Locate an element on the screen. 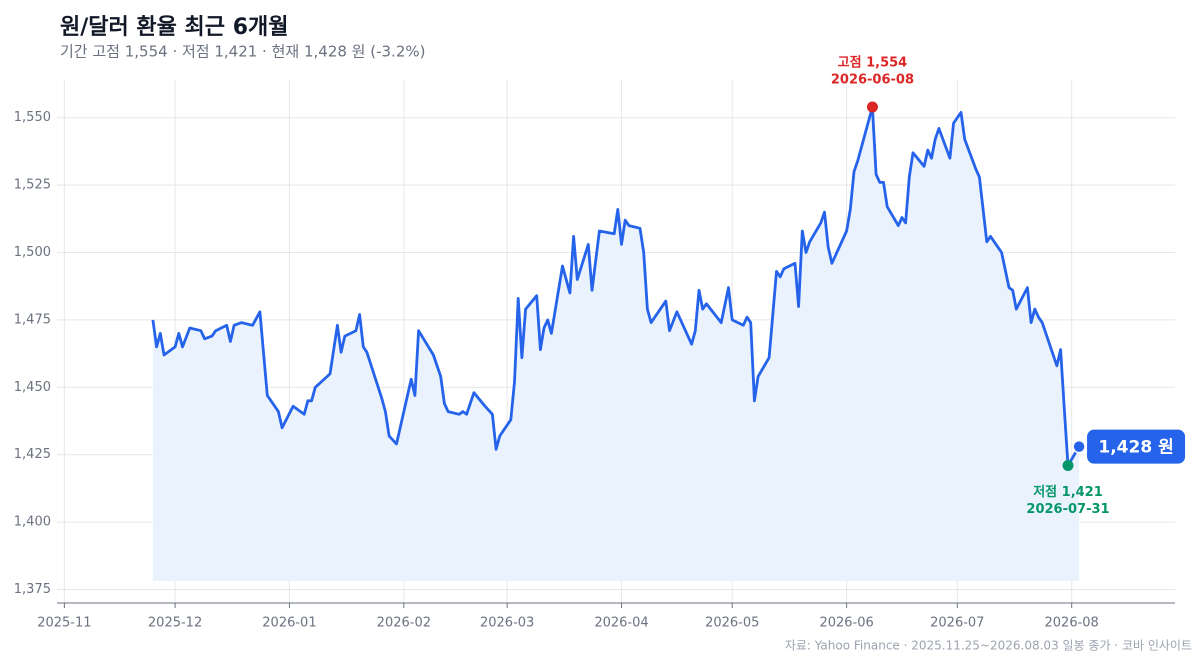 The height and width of the screenshot is (660, 1200). x-tick-label: 2026-07 is located at coordinates (957, 623).